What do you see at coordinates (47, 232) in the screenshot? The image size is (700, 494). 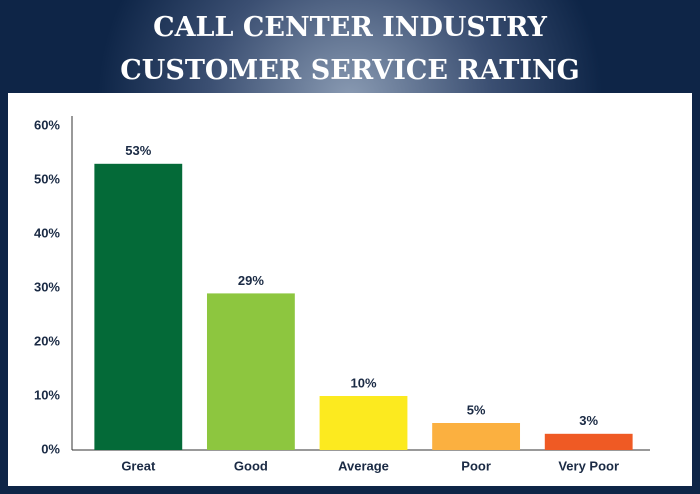 I see `y-tick-label: 40%` at bounding box center [47, 232].